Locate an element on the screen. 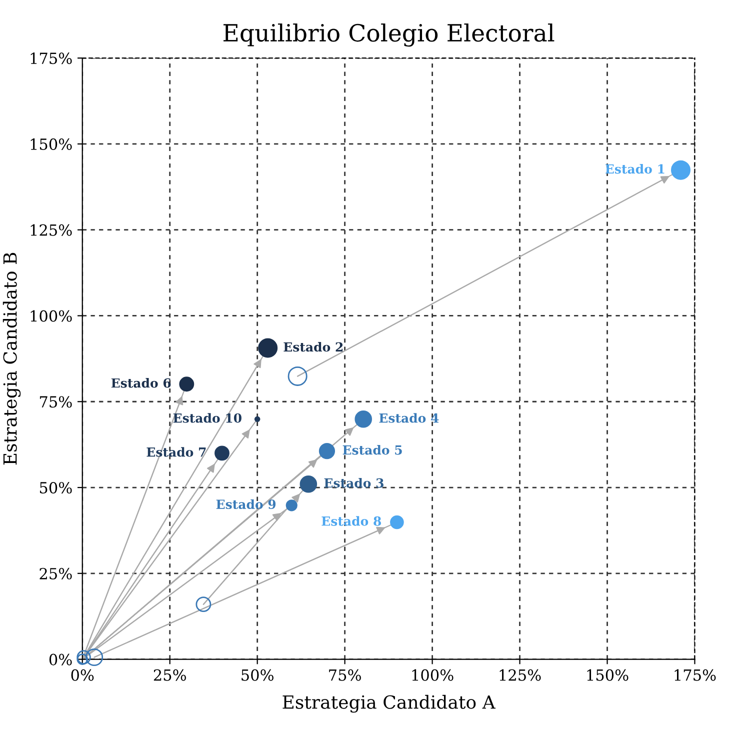 The width and height of the screenshot is (729, 735). series-label: Estado 7 is located at coordinates (176, 452).